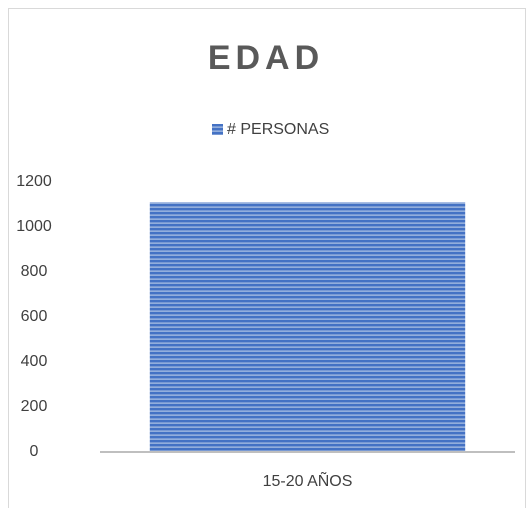  What do you see at coordinates (308, 480) in the screenshot?
I see `x-tick-label: 15-20 AÑOS` at bounding box center [308, 480].